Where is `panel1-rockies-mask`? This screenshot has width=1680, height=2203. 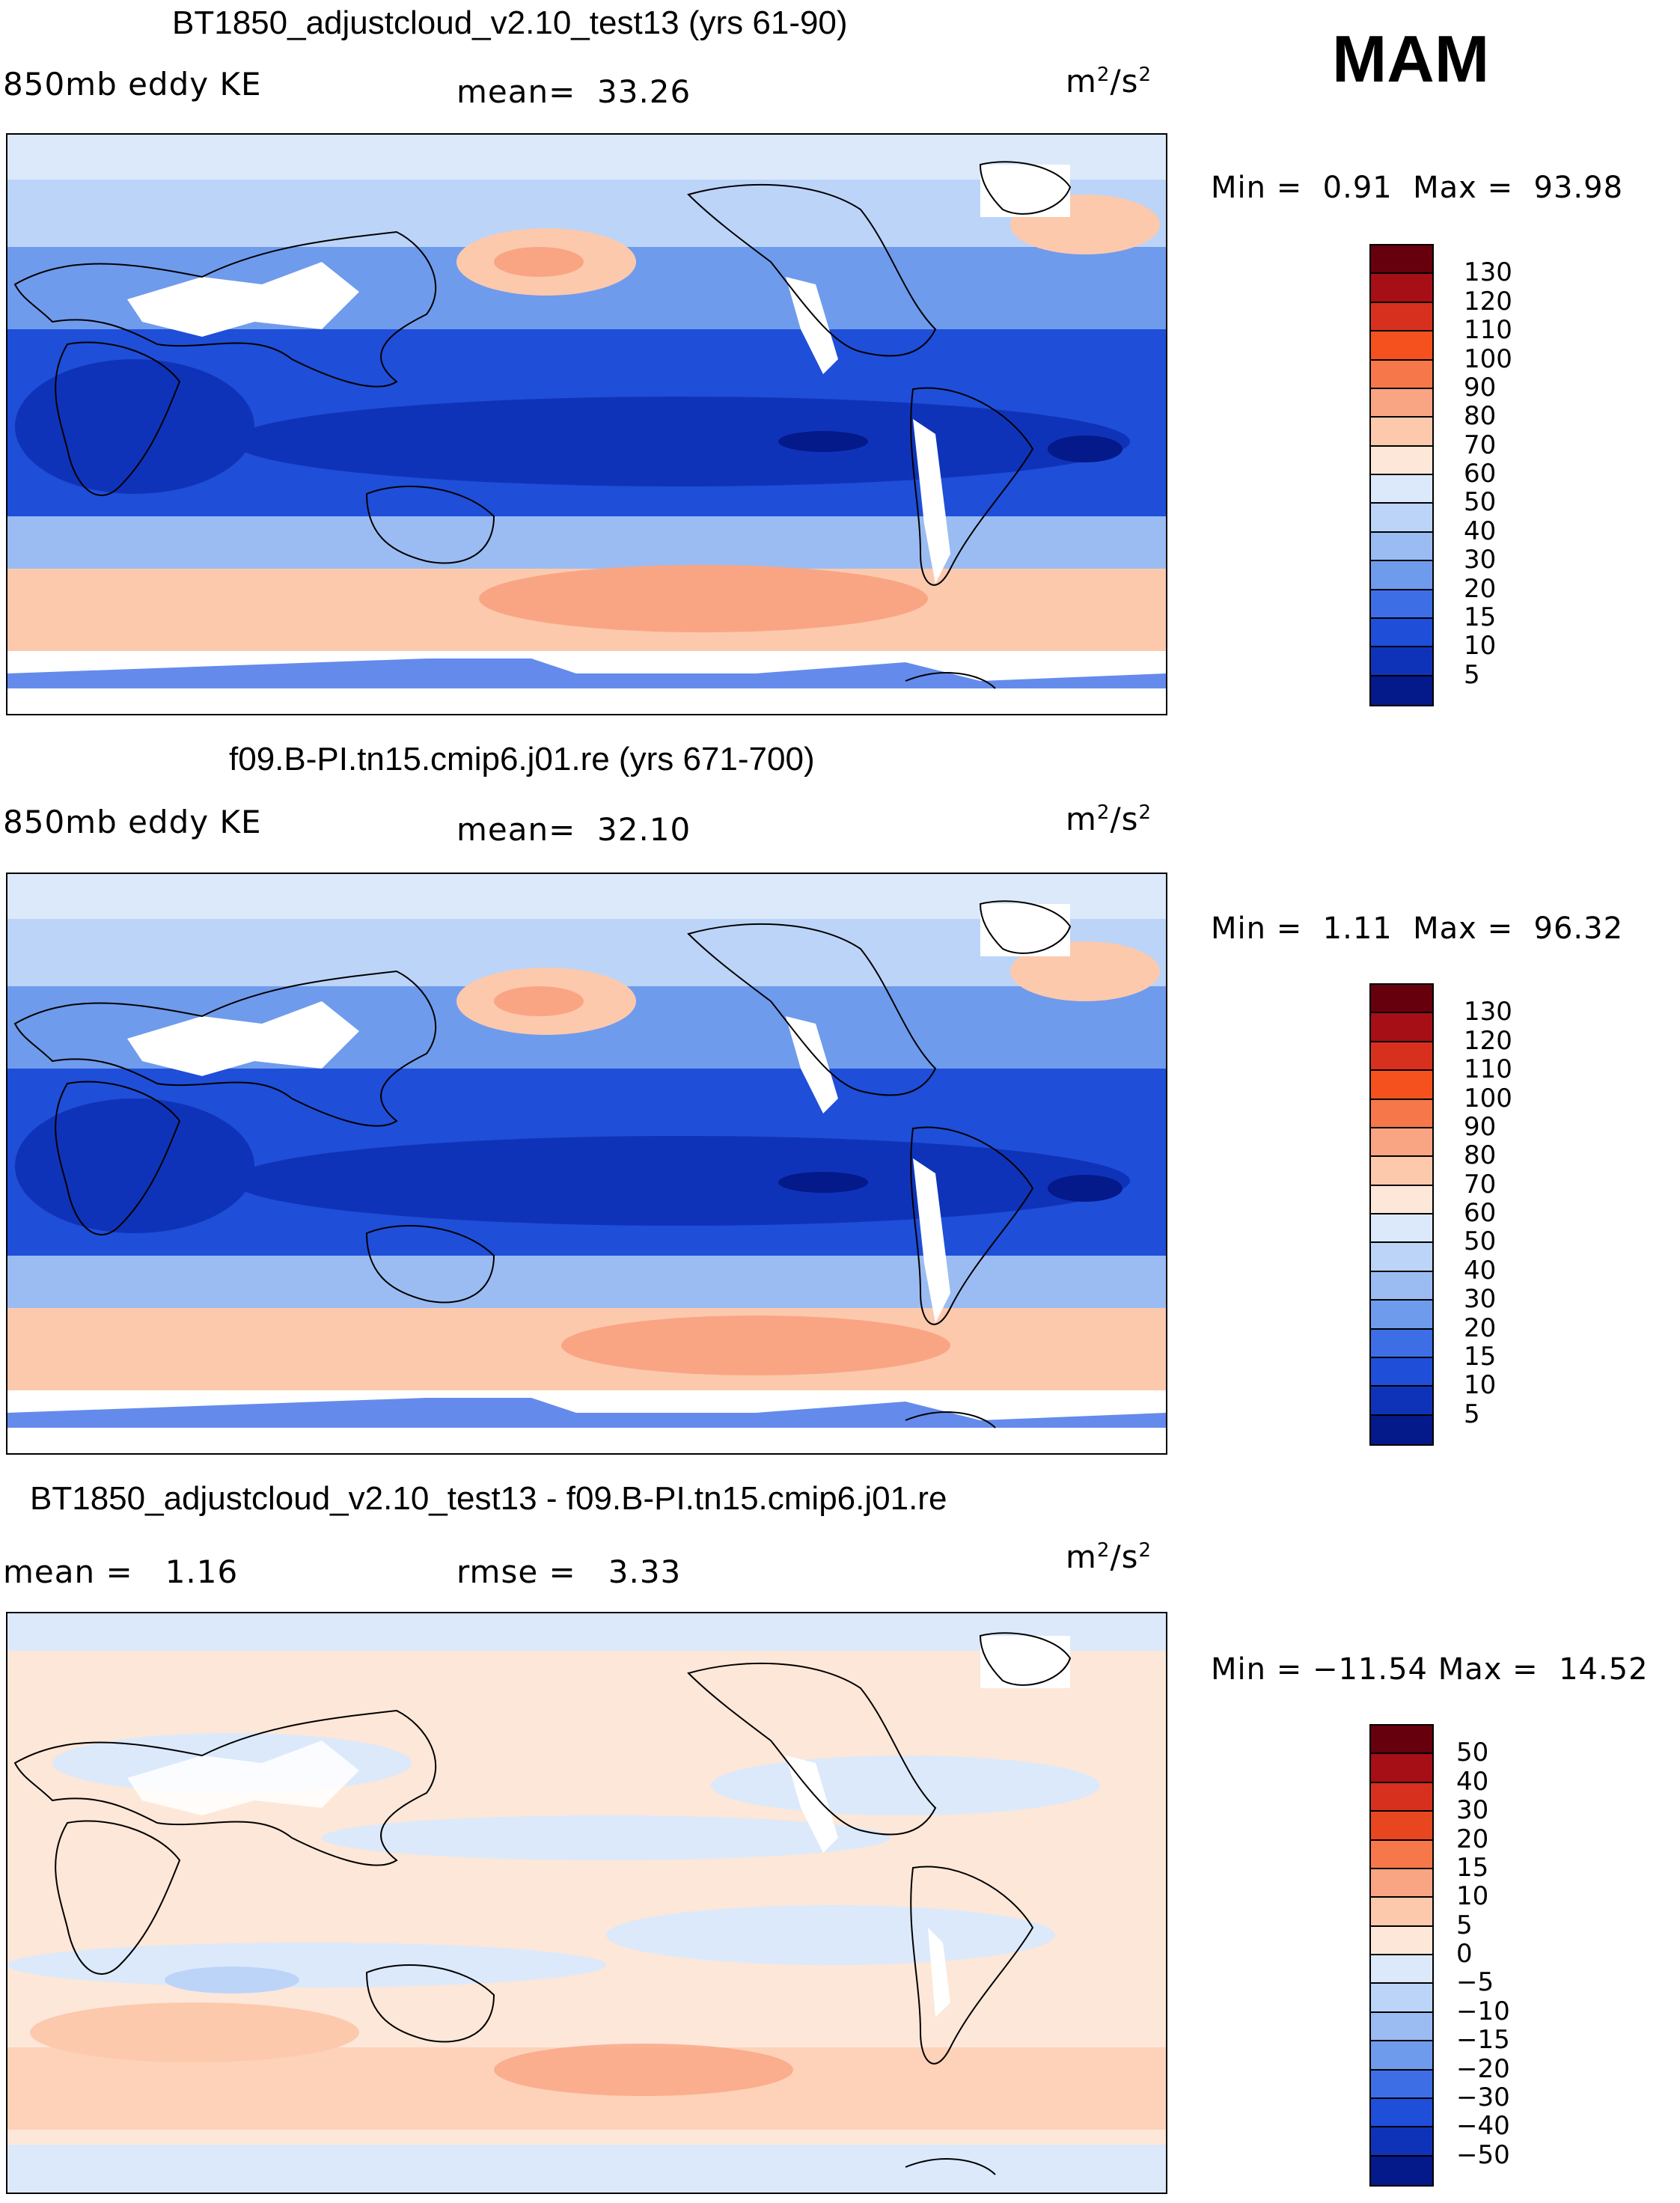
panel1-rockies-mask is located at coordinates (812, 325).